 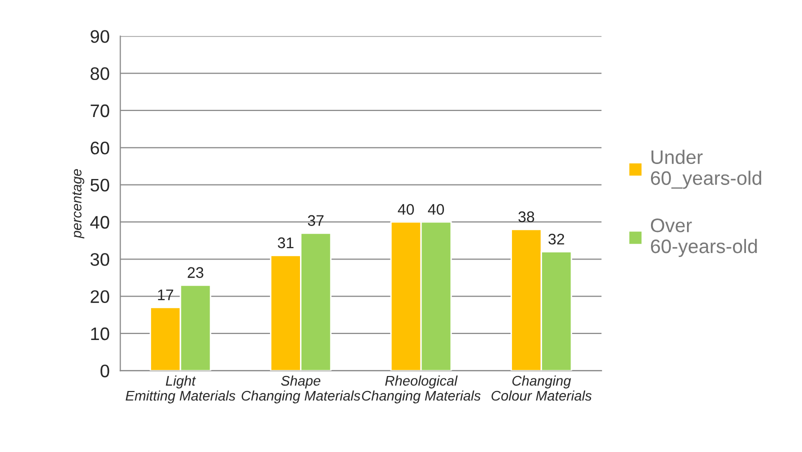 What do you see at coordinates (286, 242) in the screenshot?
I see `data-label: 31` at bounding box center [286, 242].